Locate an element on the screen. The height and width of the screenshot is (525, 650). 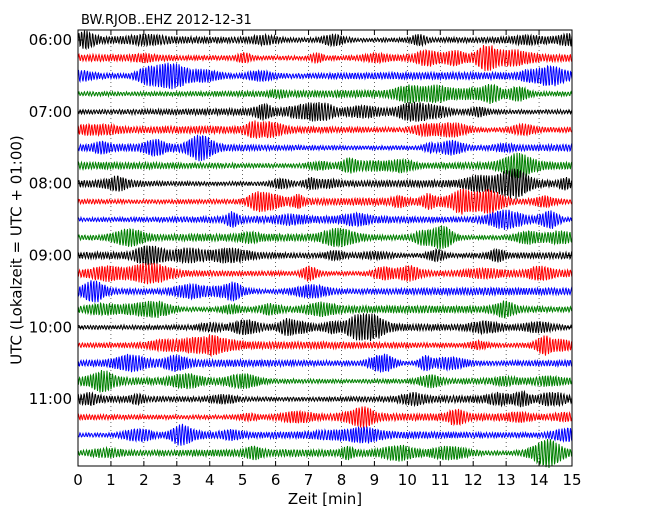
chart-title: BW.RJOB..EHZ 2012-12-31 is located at coordinates (166, 20).